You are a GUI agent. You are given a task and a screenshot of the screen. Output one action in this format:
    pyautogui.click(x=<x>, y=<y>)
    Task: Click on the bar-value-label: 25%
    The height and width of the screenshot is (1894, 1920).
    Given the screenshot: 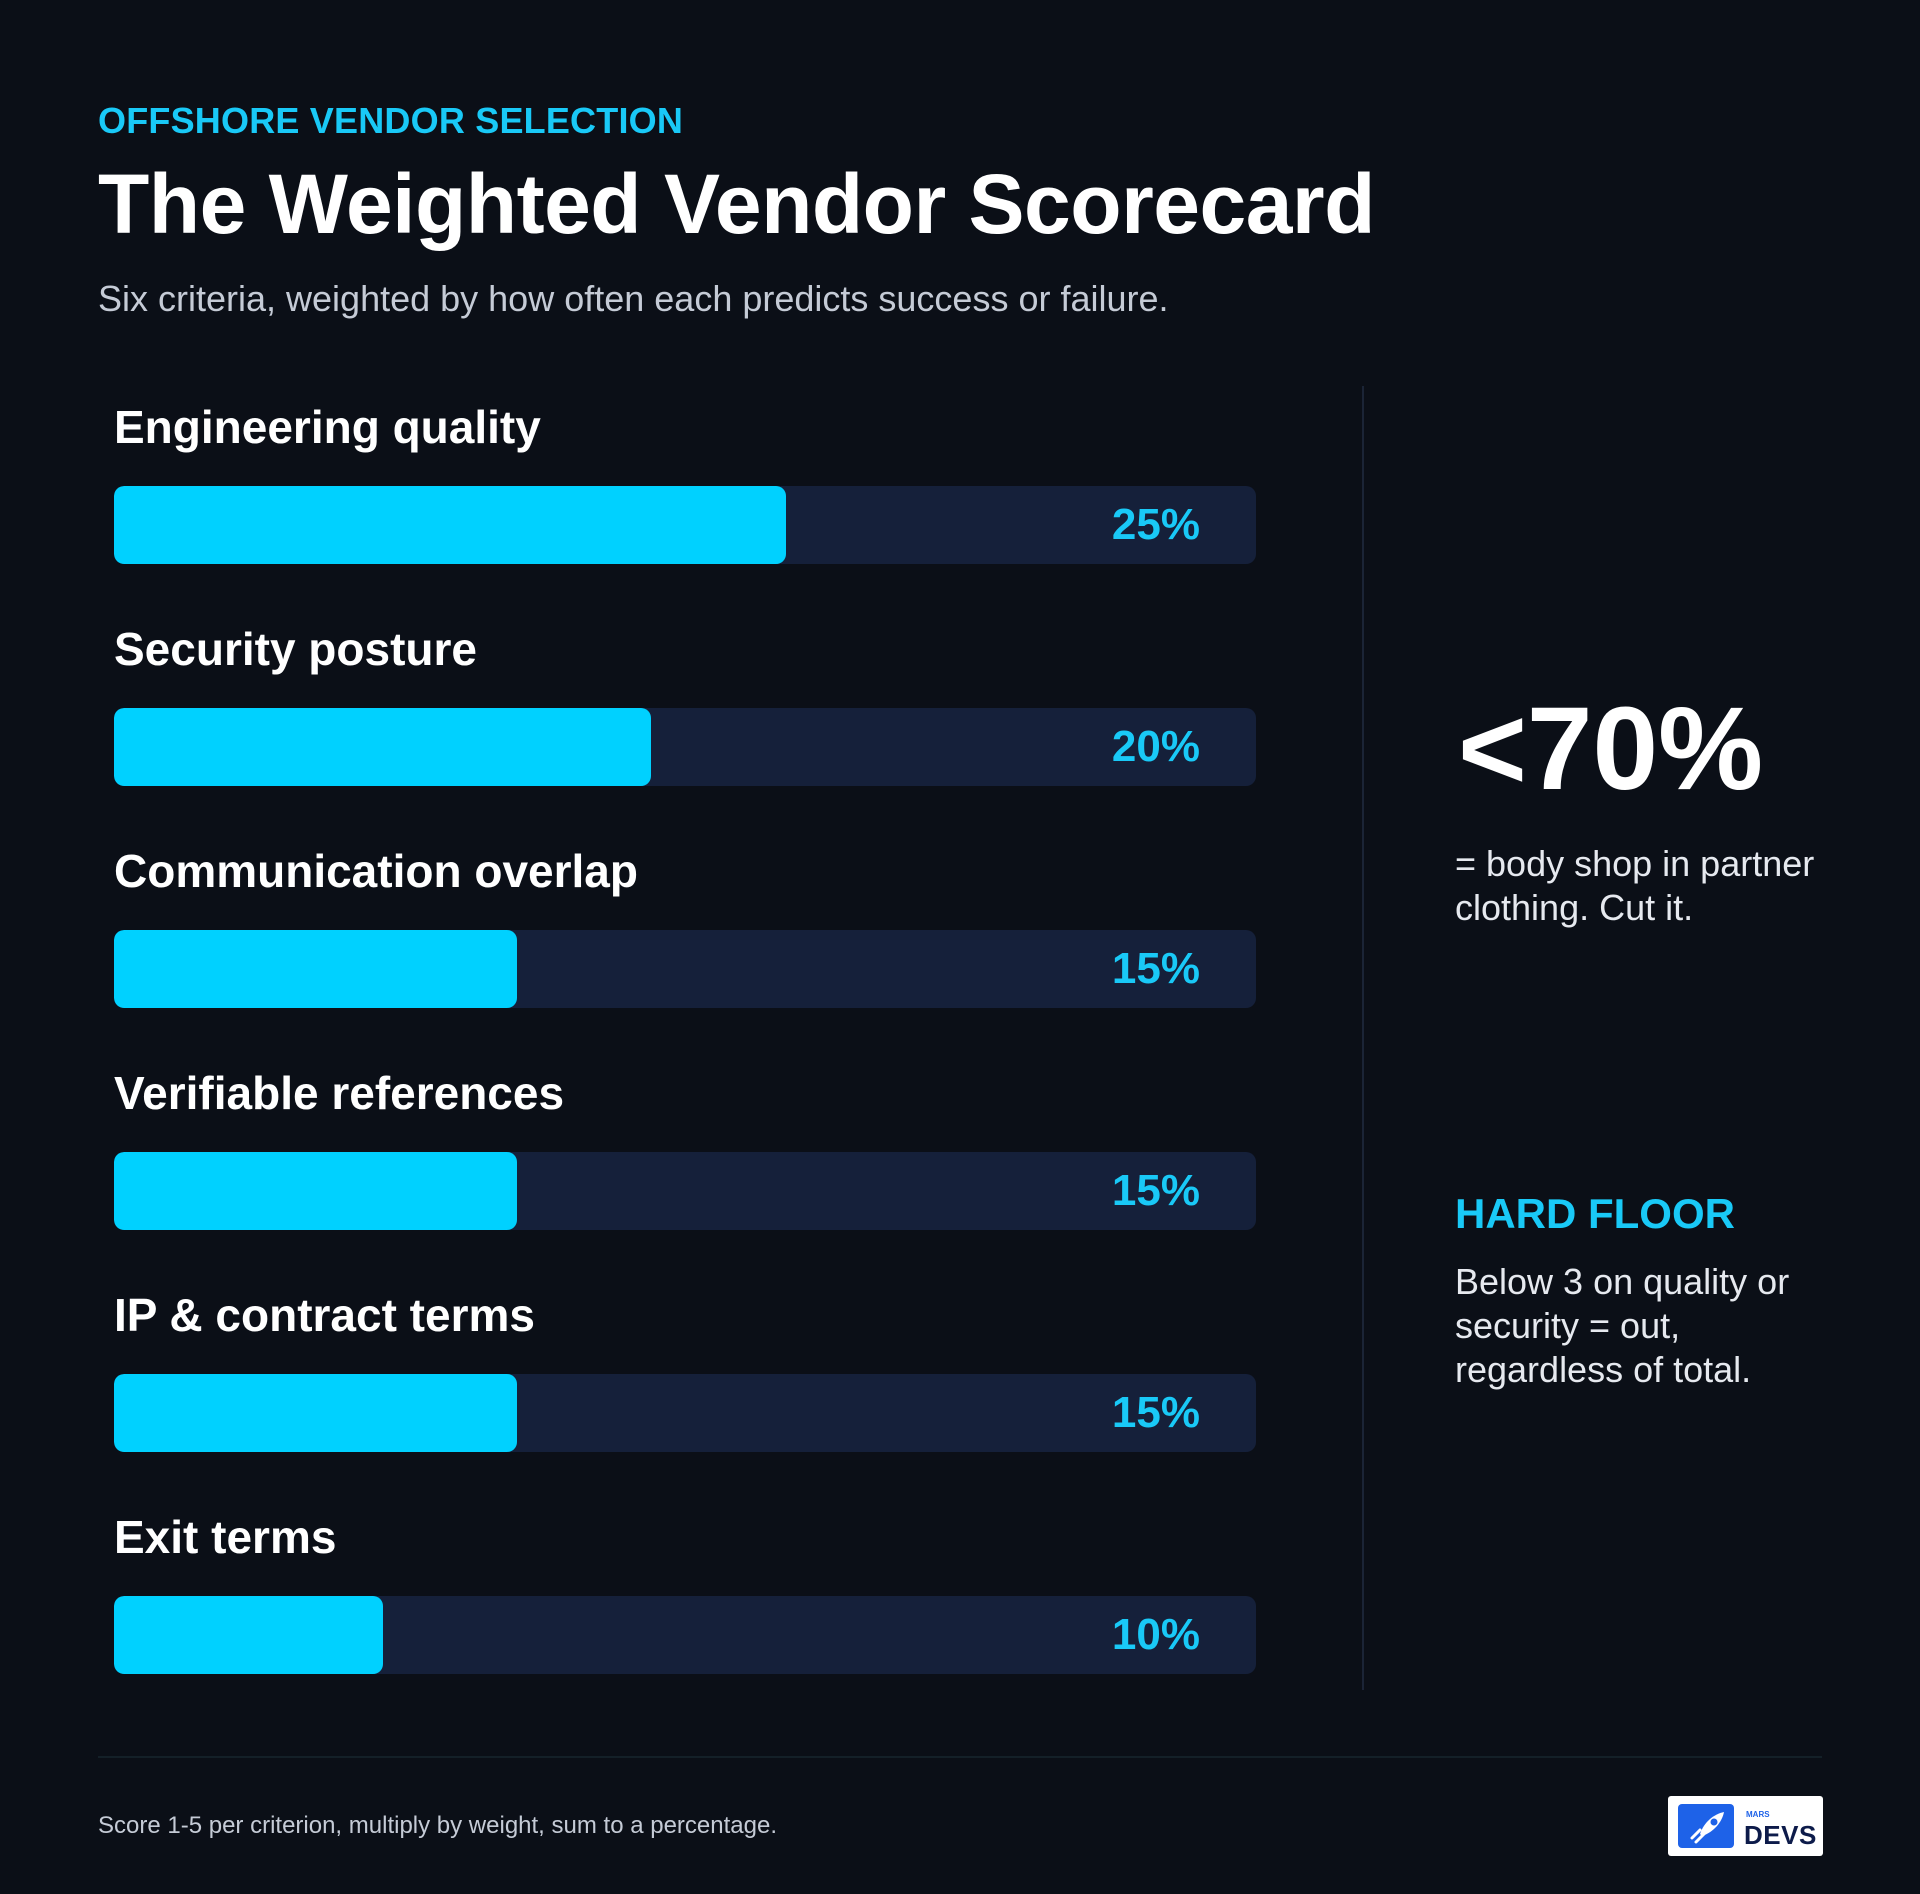 What is the action you would take?
    pyautogui.click(x=1155, y=524)
    